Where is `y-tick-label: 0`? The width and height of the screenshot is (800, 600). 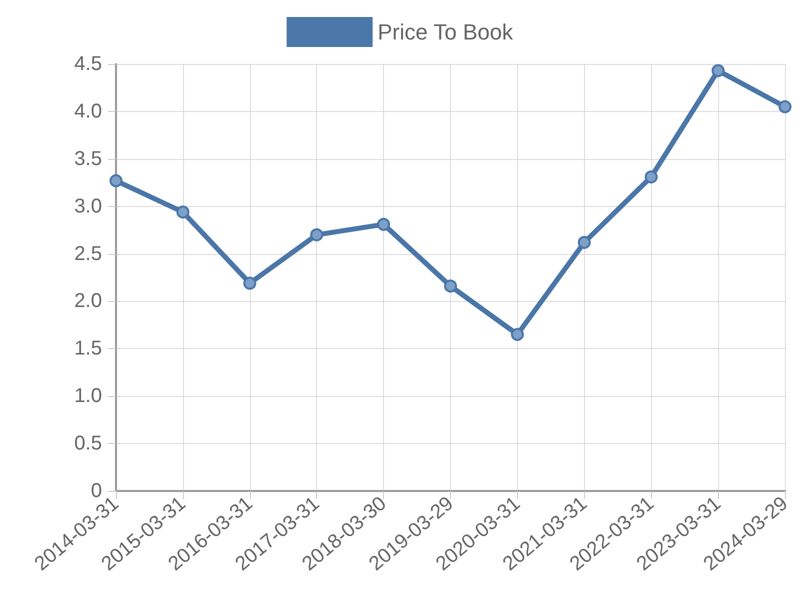 y-tick-label: 0 is located at coordinates (96, 491).